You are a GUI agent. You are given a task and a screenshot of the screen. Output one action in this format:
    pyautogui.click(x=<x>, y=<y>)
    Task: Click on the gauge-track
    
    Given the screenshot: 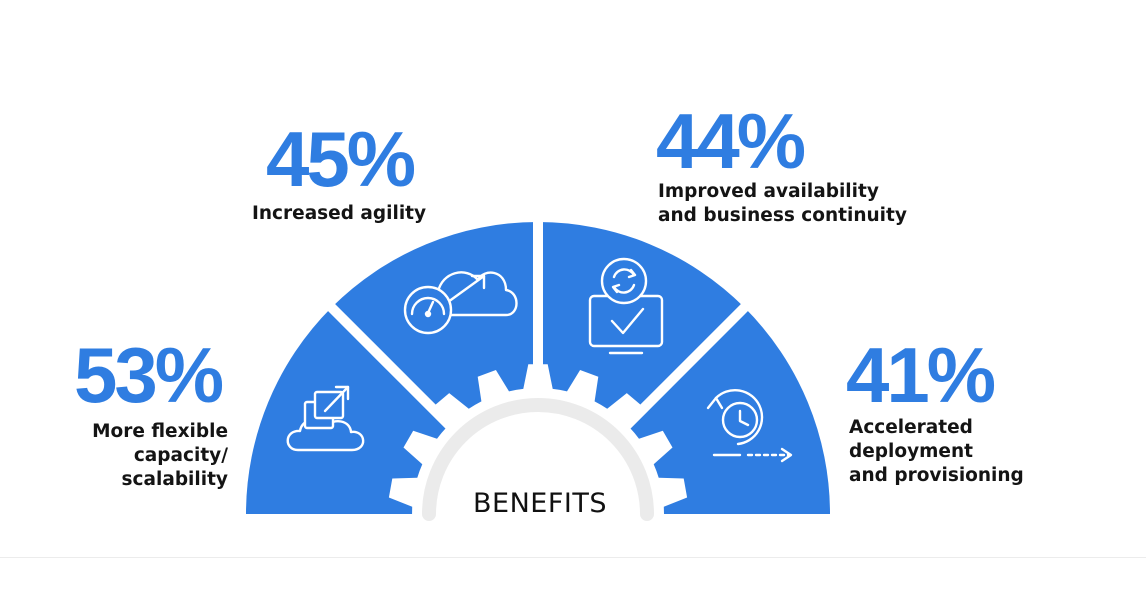 What is the action you would take?
    pyautogui.click(x=538, y=459)
    